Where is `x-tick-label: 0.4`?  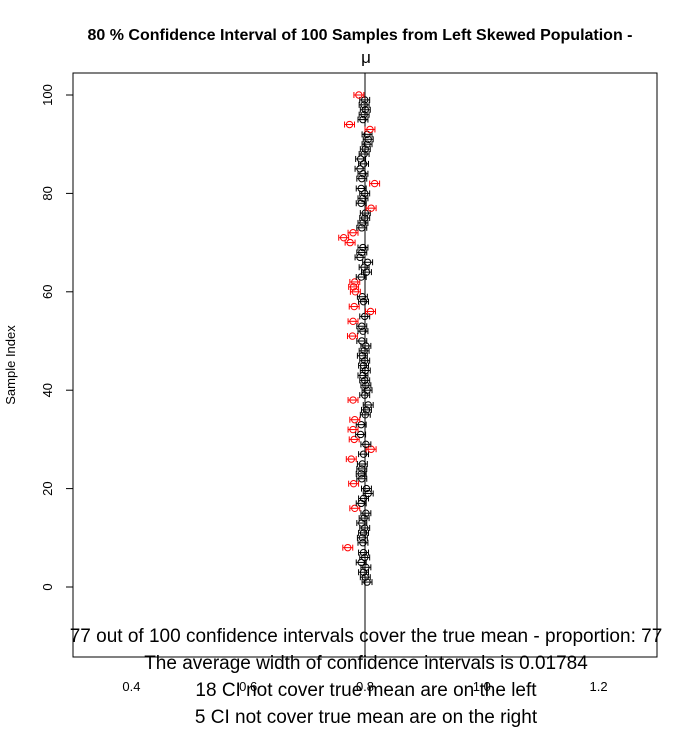
x-tick-label: 0.4 is located at coordinates (131, 686).